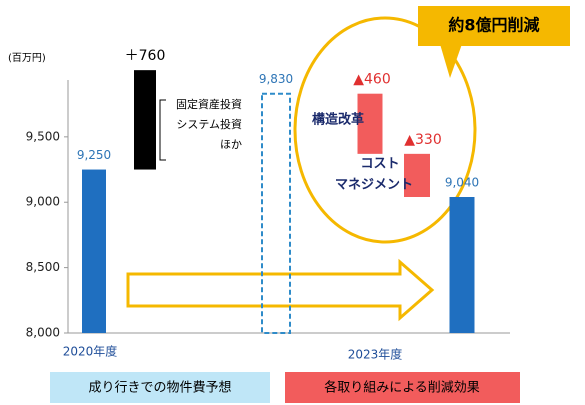 The image size is (585, 405). What do you see at coordinates (43, 136) in the screenshot?
I see `y-tick-label: 9,500` at bounding box center [43, 136].